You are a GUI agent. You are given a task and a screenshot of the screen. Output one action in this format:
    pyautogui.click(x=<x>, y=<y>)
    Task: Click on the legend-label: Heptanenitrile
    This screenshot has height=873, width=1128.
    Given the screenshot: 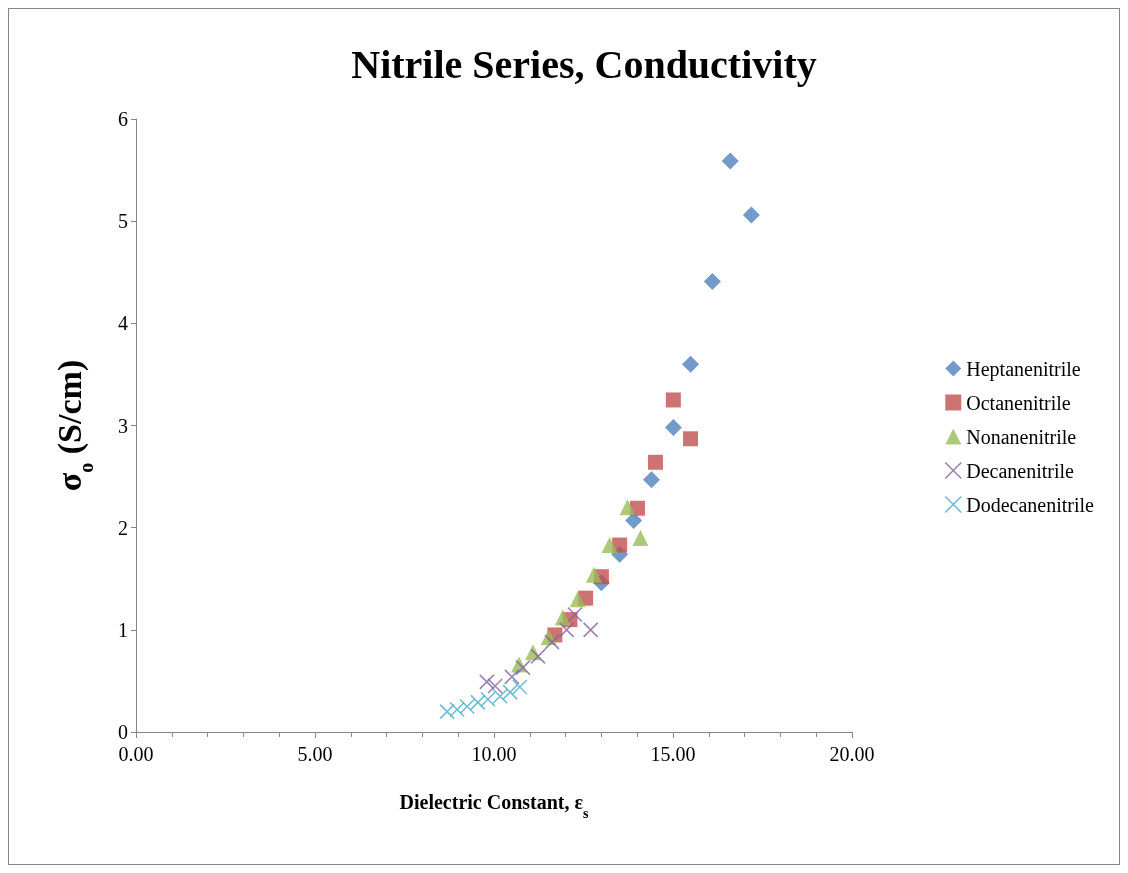 What is the action you would take?
    pyautogui.click(x=1023, y=369)
    